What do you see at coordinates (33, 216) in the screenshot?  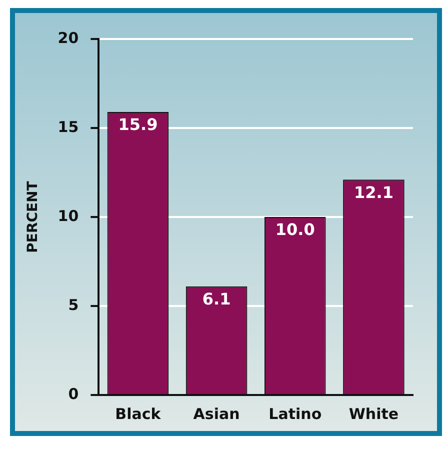 I see `y-axis-title: PERCENT` at bounding box center [33, 216].